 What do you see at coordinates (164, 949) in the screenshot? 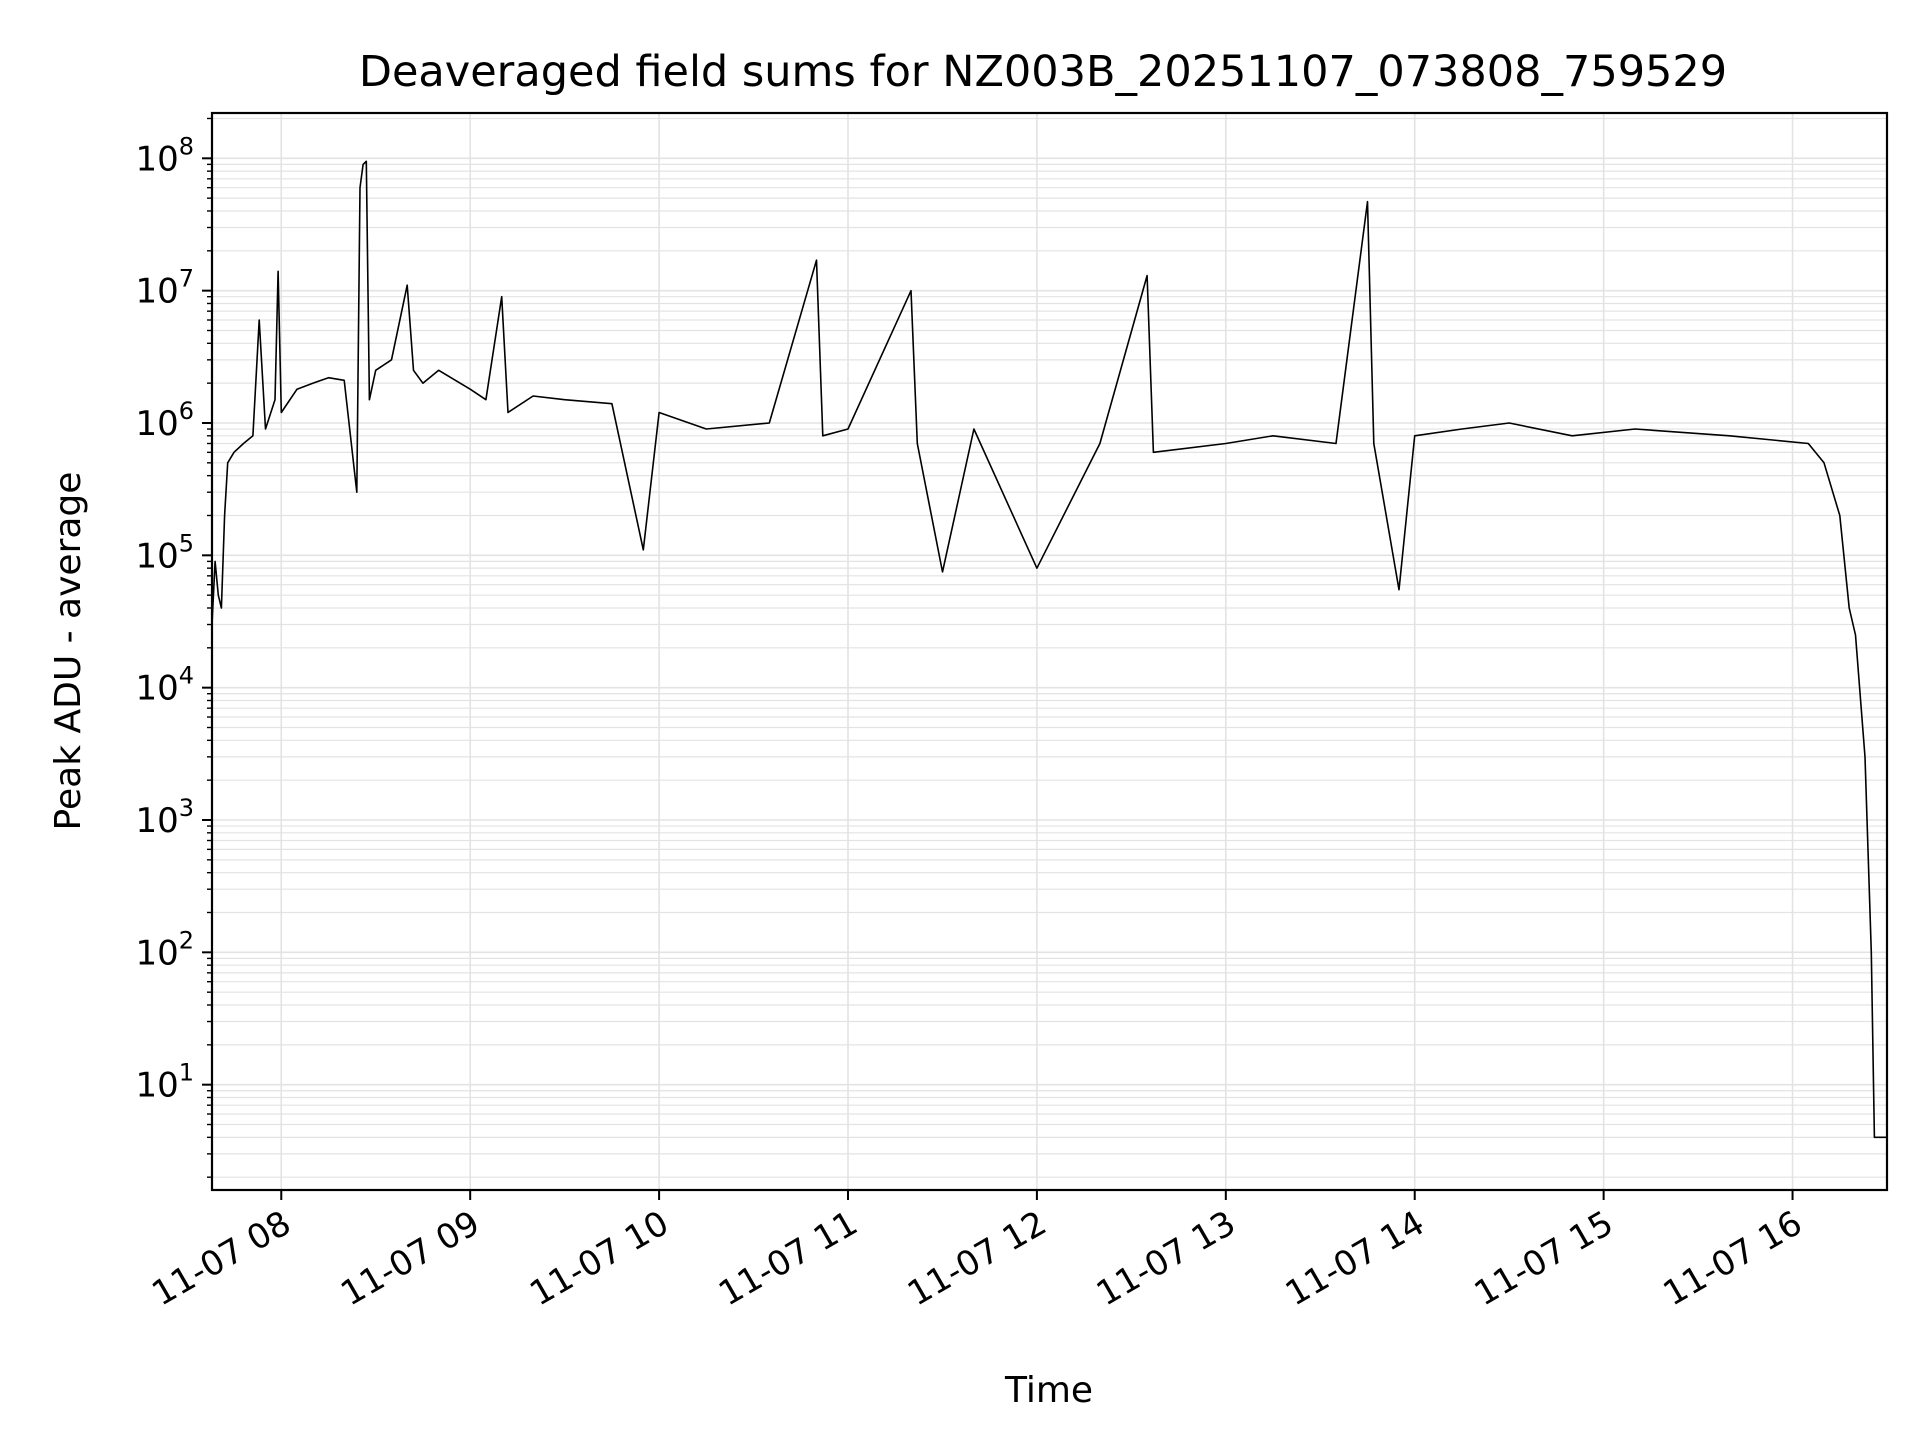
I see `y-tick-label: 10²` at bounding box center [164, 949].